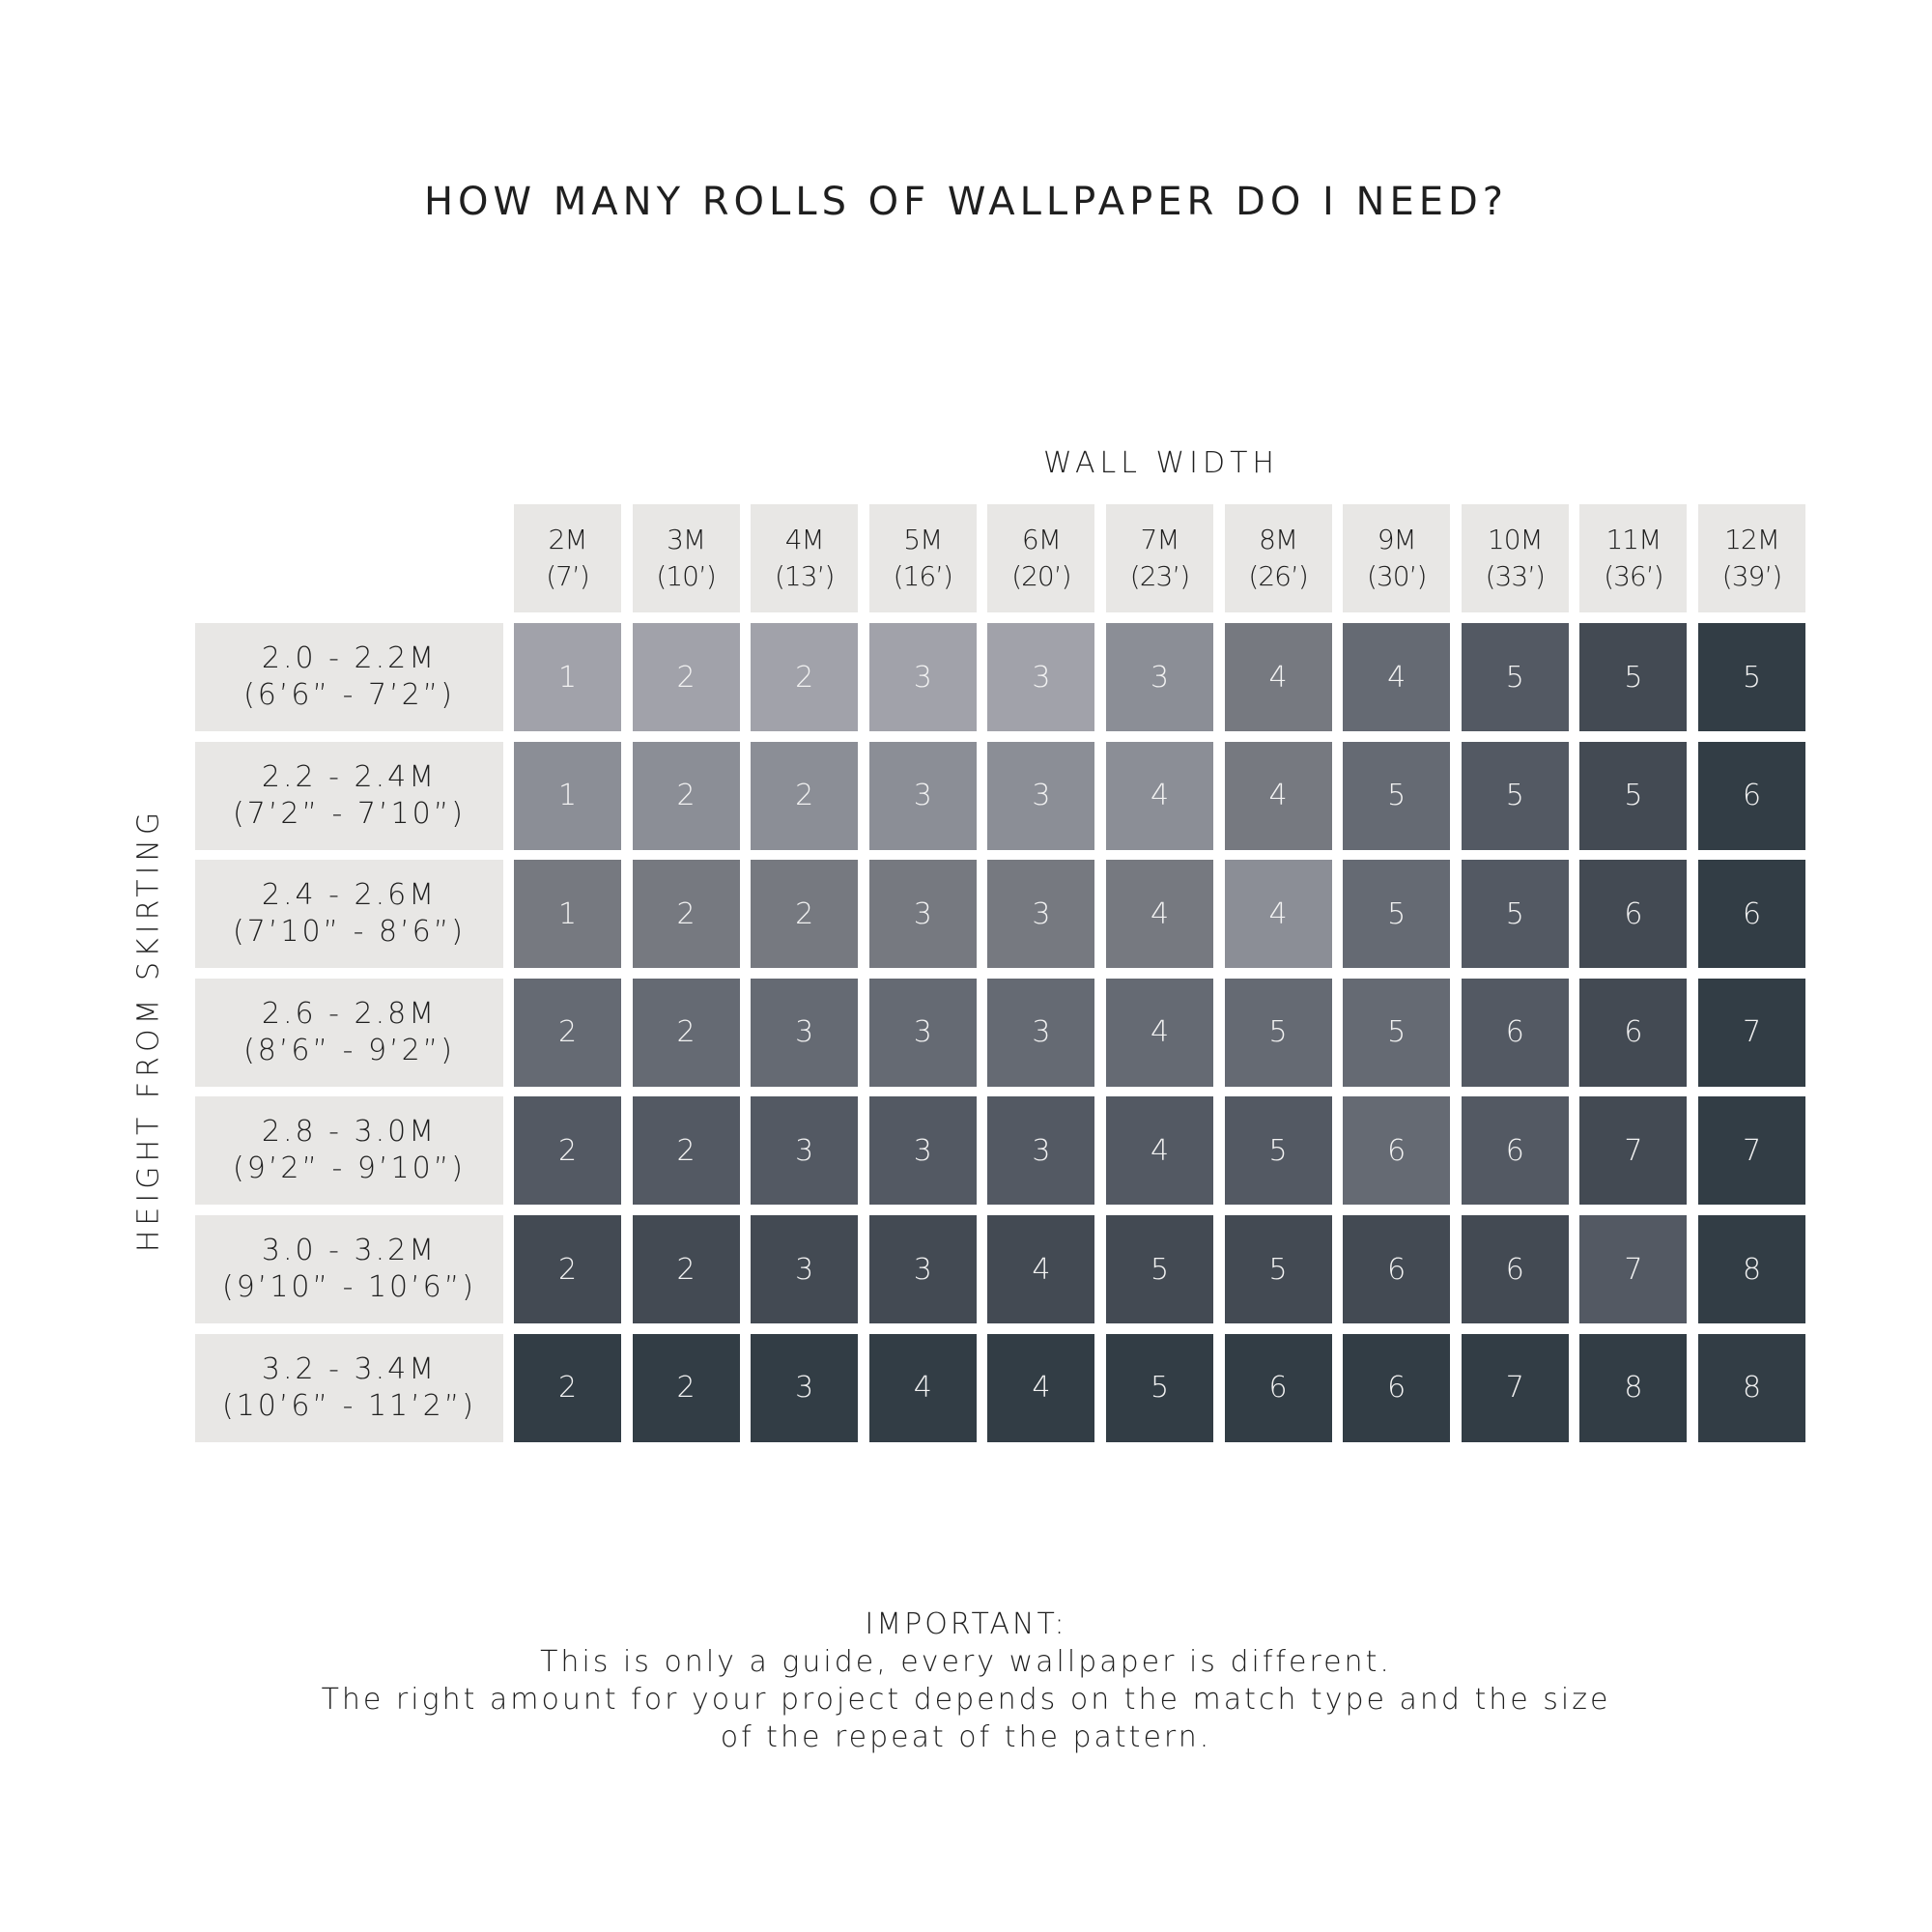 Image resolution: width=1932 pixels, height=1932 pixels. I want to click on row-header-feet: (7’2” - 7’10”), so click(349, 813).